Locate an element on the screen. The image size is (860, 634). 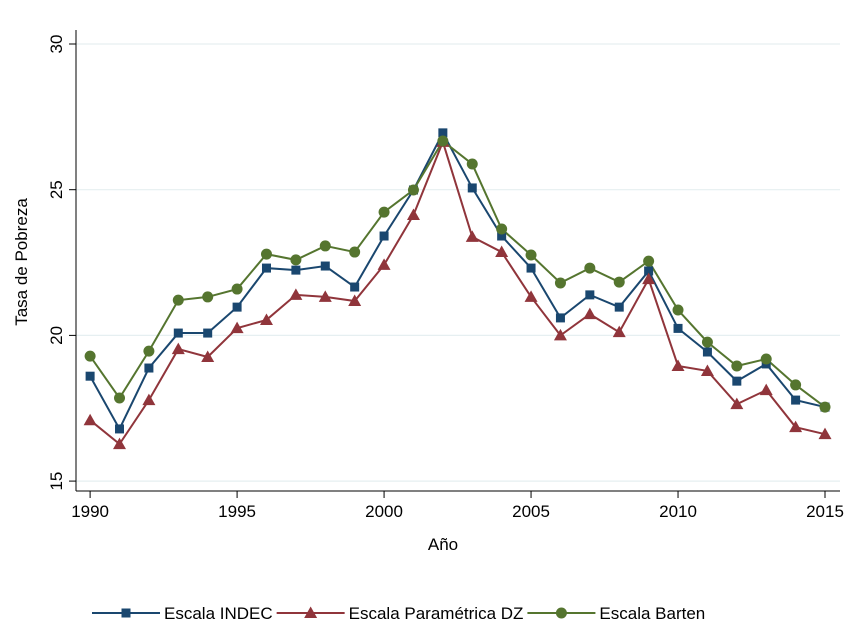
x-tick-label: 1990 is located at coordinates (90, 511).